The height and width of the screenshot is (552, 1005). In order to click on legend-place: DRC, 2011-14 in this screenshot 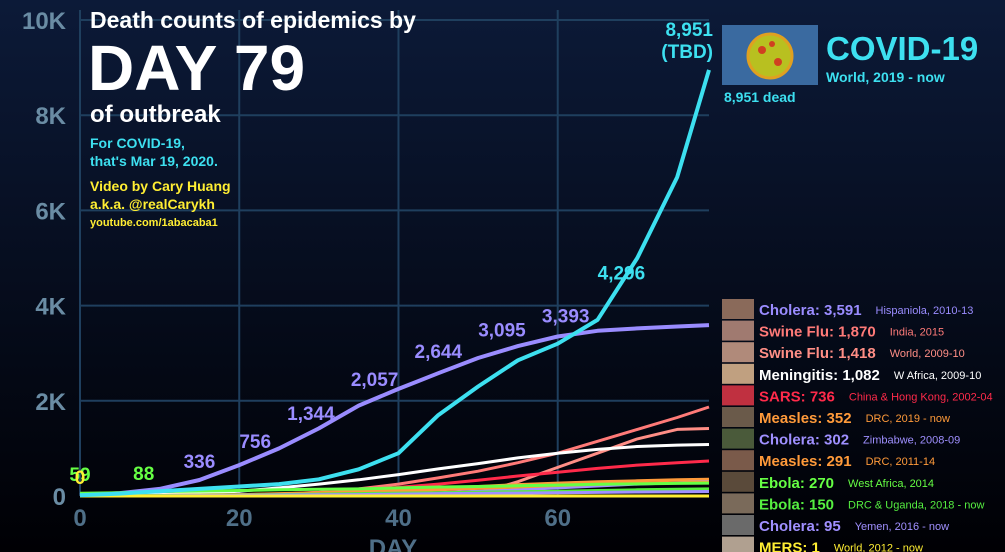, I will do `click(901, 462)`.